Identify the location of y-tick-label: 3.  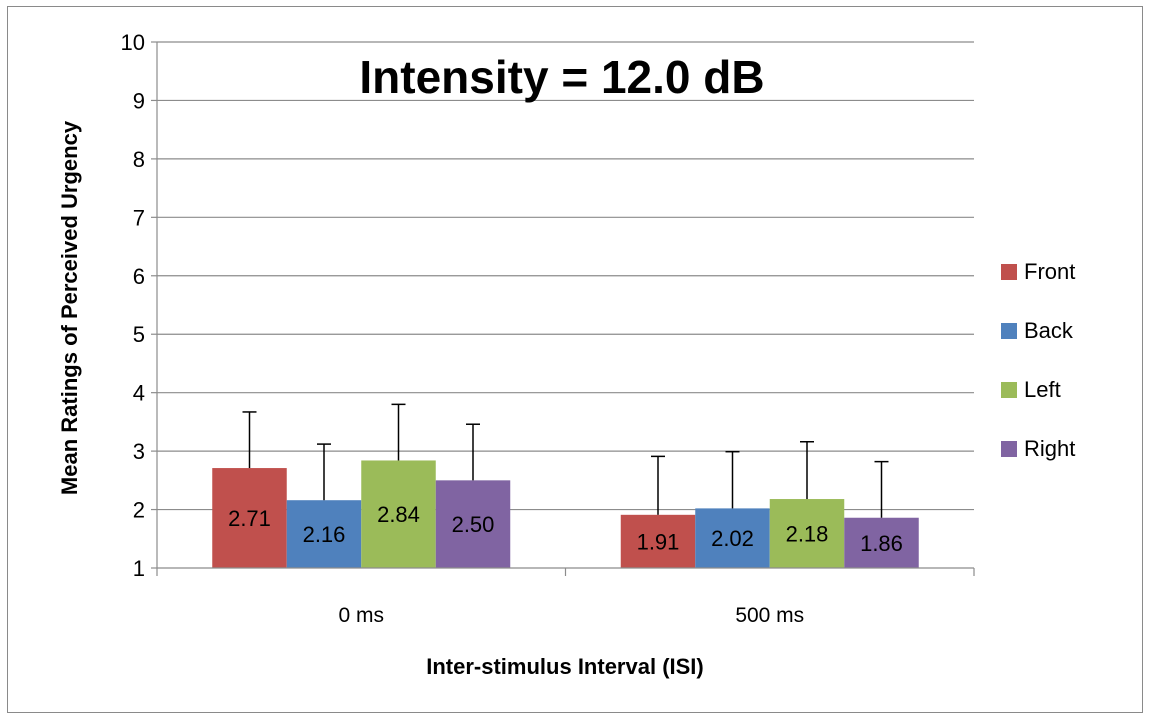
(139, 451).